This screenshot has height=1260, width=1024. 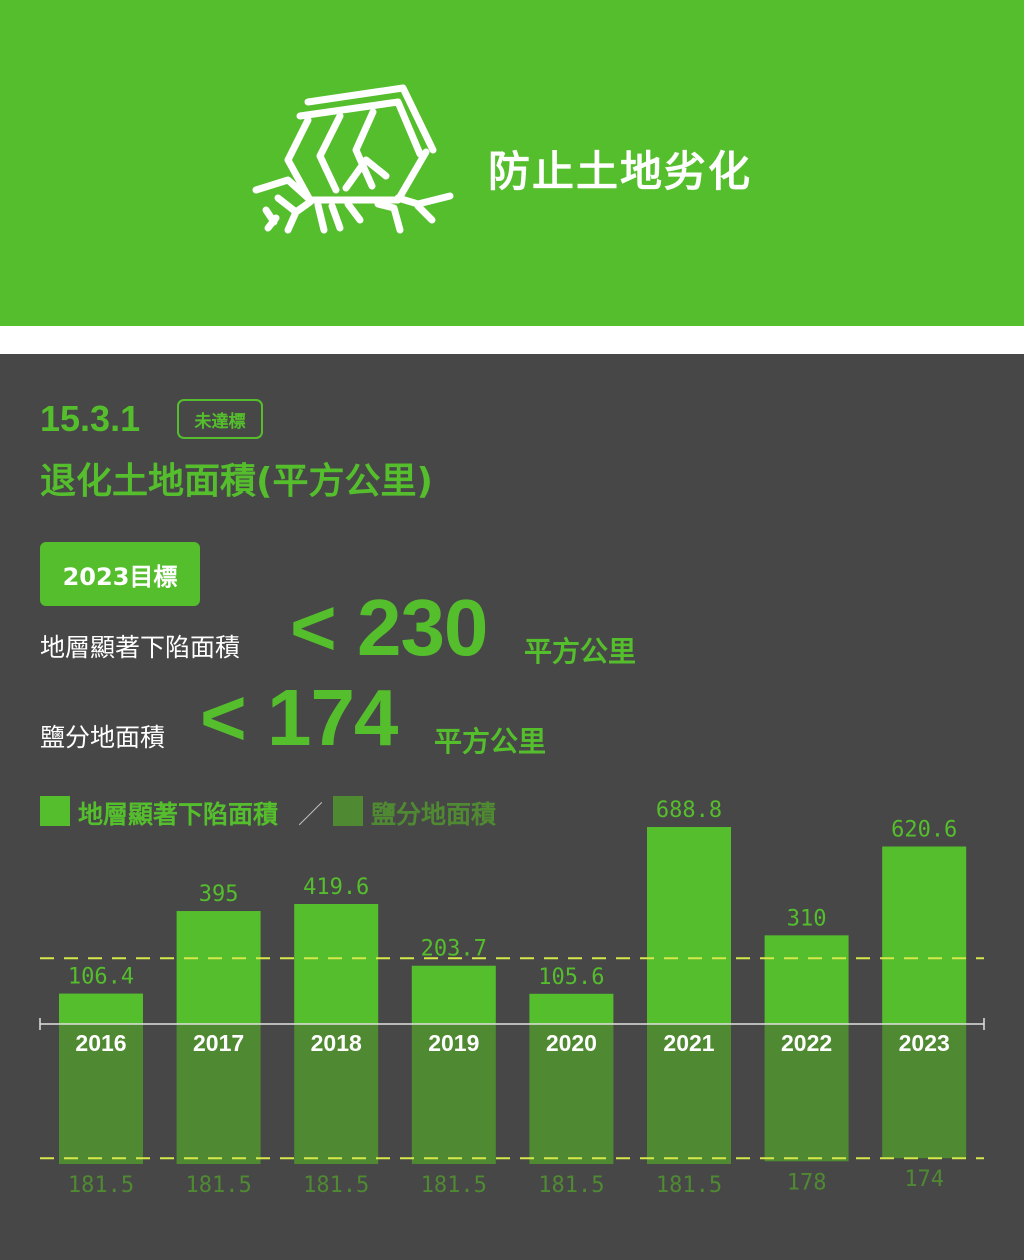 What do you see at coordinates (219, 894) in the screenshot?
I see `data-label-subsidence: 395` at bounding box center [219, 894].